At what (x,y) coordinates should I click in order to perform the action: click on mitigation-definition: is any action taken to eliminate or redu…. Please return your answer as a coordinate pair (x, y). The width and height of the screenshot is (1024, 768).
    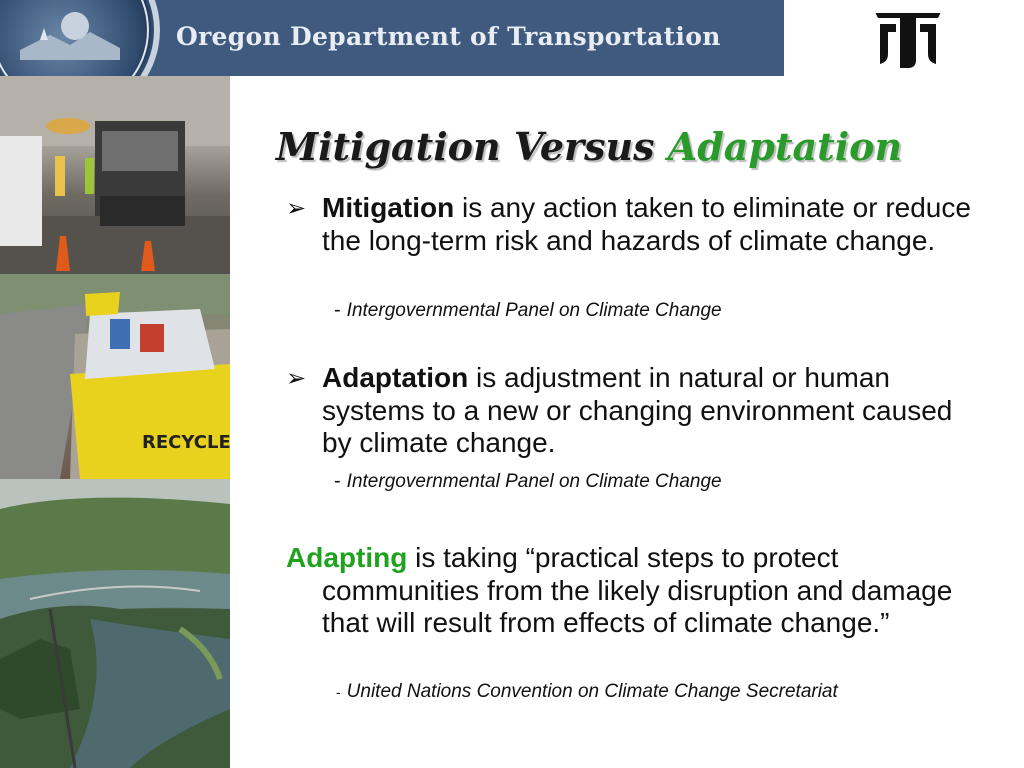
    Looking at the image, I should click on (646, 224).